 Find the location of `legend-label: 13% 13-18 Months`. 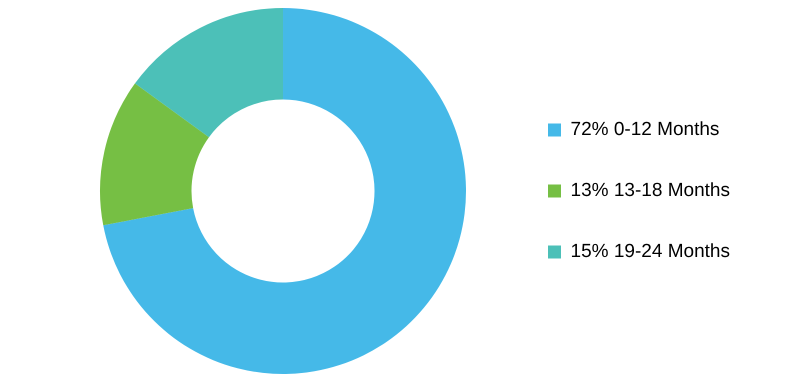

legend-label: 13% 13-18 Months is located at coordinates (650, 191).